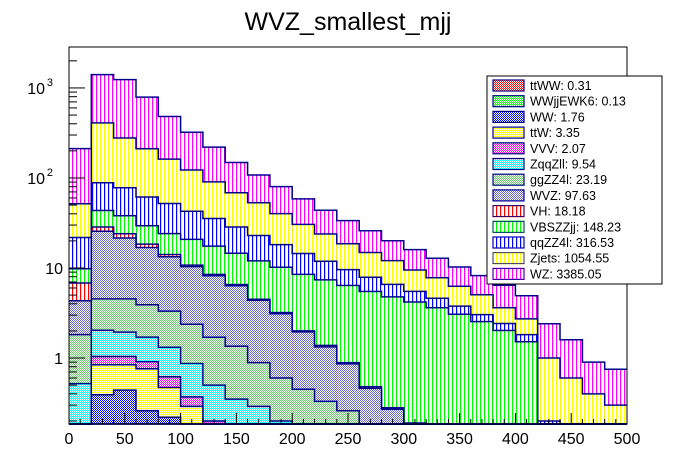  I want to click on legend-entry-wz: WZ: 3385.05, so click(547, 274).